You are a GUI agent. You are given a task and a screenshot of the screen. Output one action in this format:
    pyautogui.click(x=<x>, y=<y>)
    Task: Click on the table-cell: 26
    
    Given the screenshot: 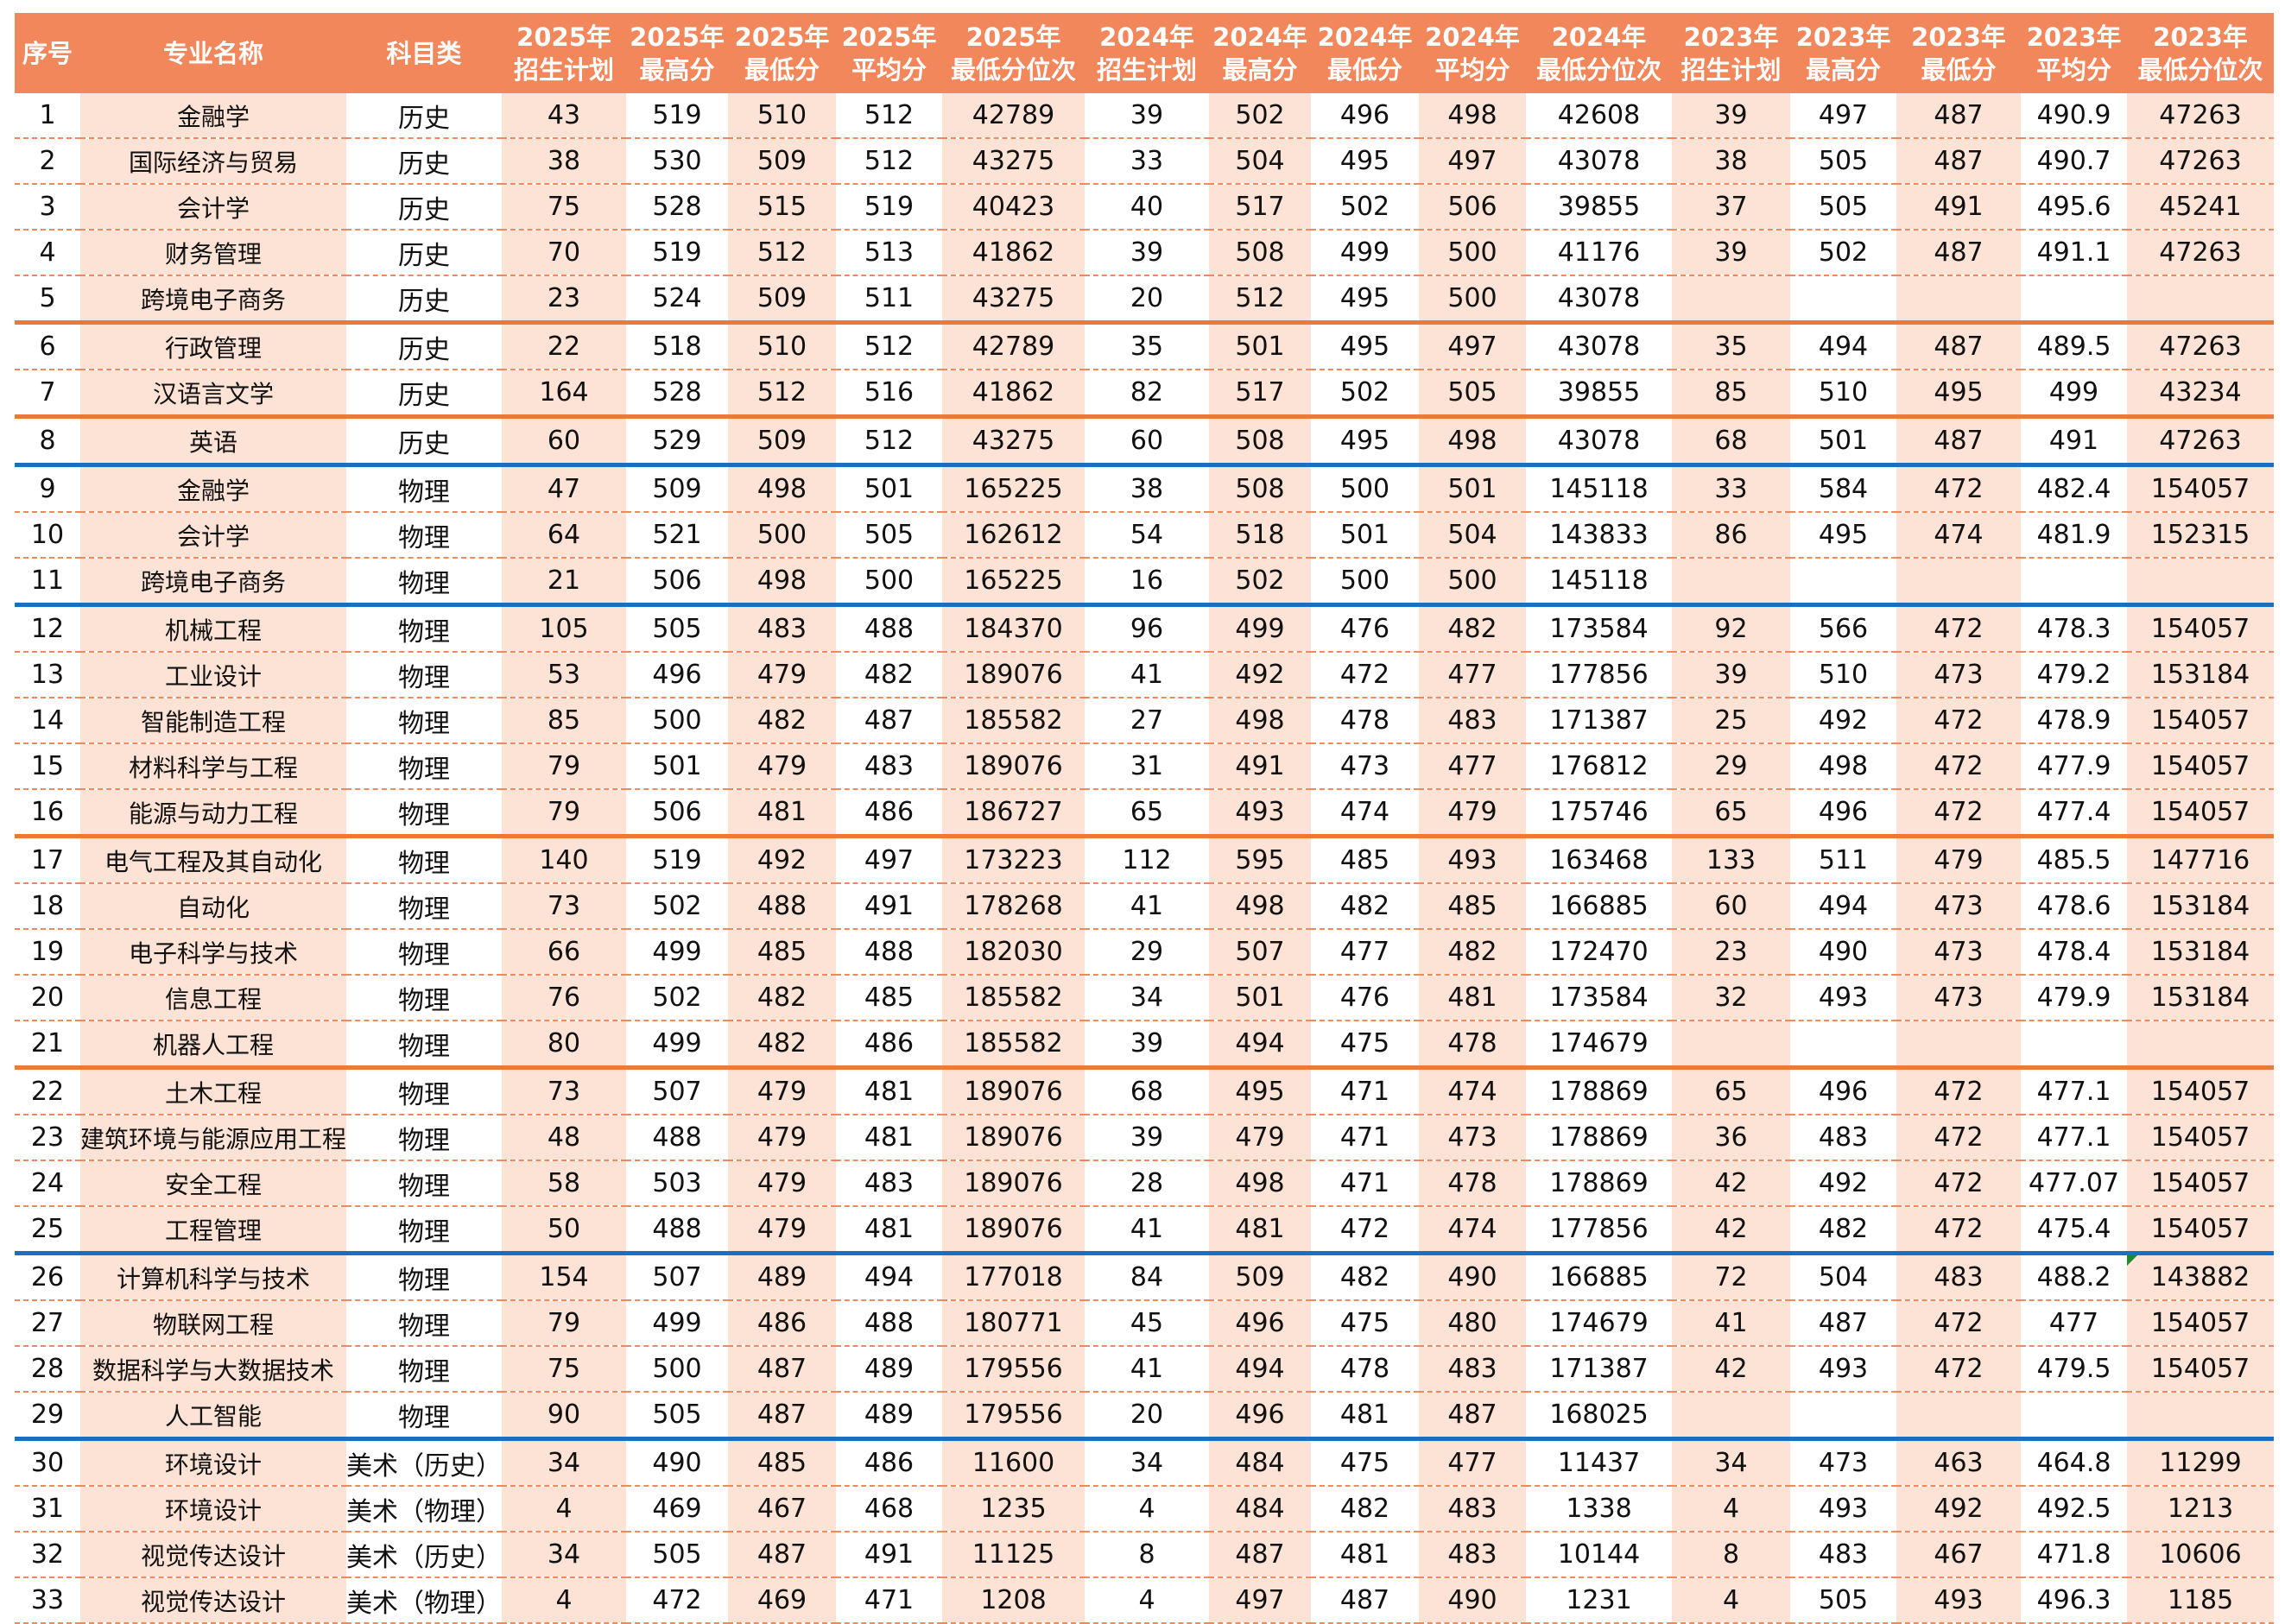 What is the action you would take?
    pyautogui.click(x=47, y=1277)
    